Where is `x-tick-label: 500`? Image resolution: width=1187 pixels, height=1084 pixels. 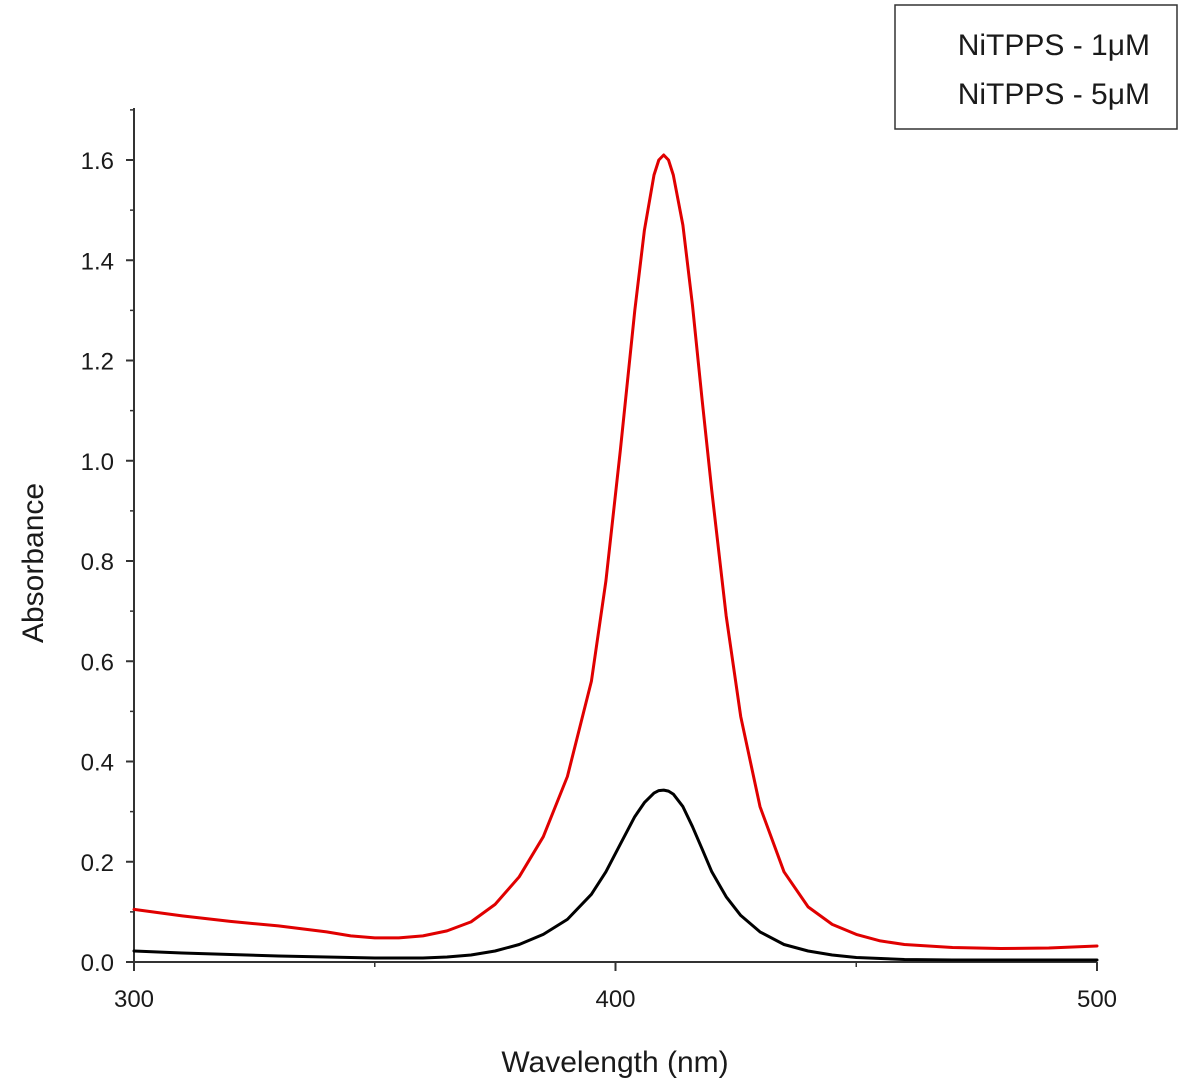
x-tick-label: 500 is located at coordinates (1097, 999).